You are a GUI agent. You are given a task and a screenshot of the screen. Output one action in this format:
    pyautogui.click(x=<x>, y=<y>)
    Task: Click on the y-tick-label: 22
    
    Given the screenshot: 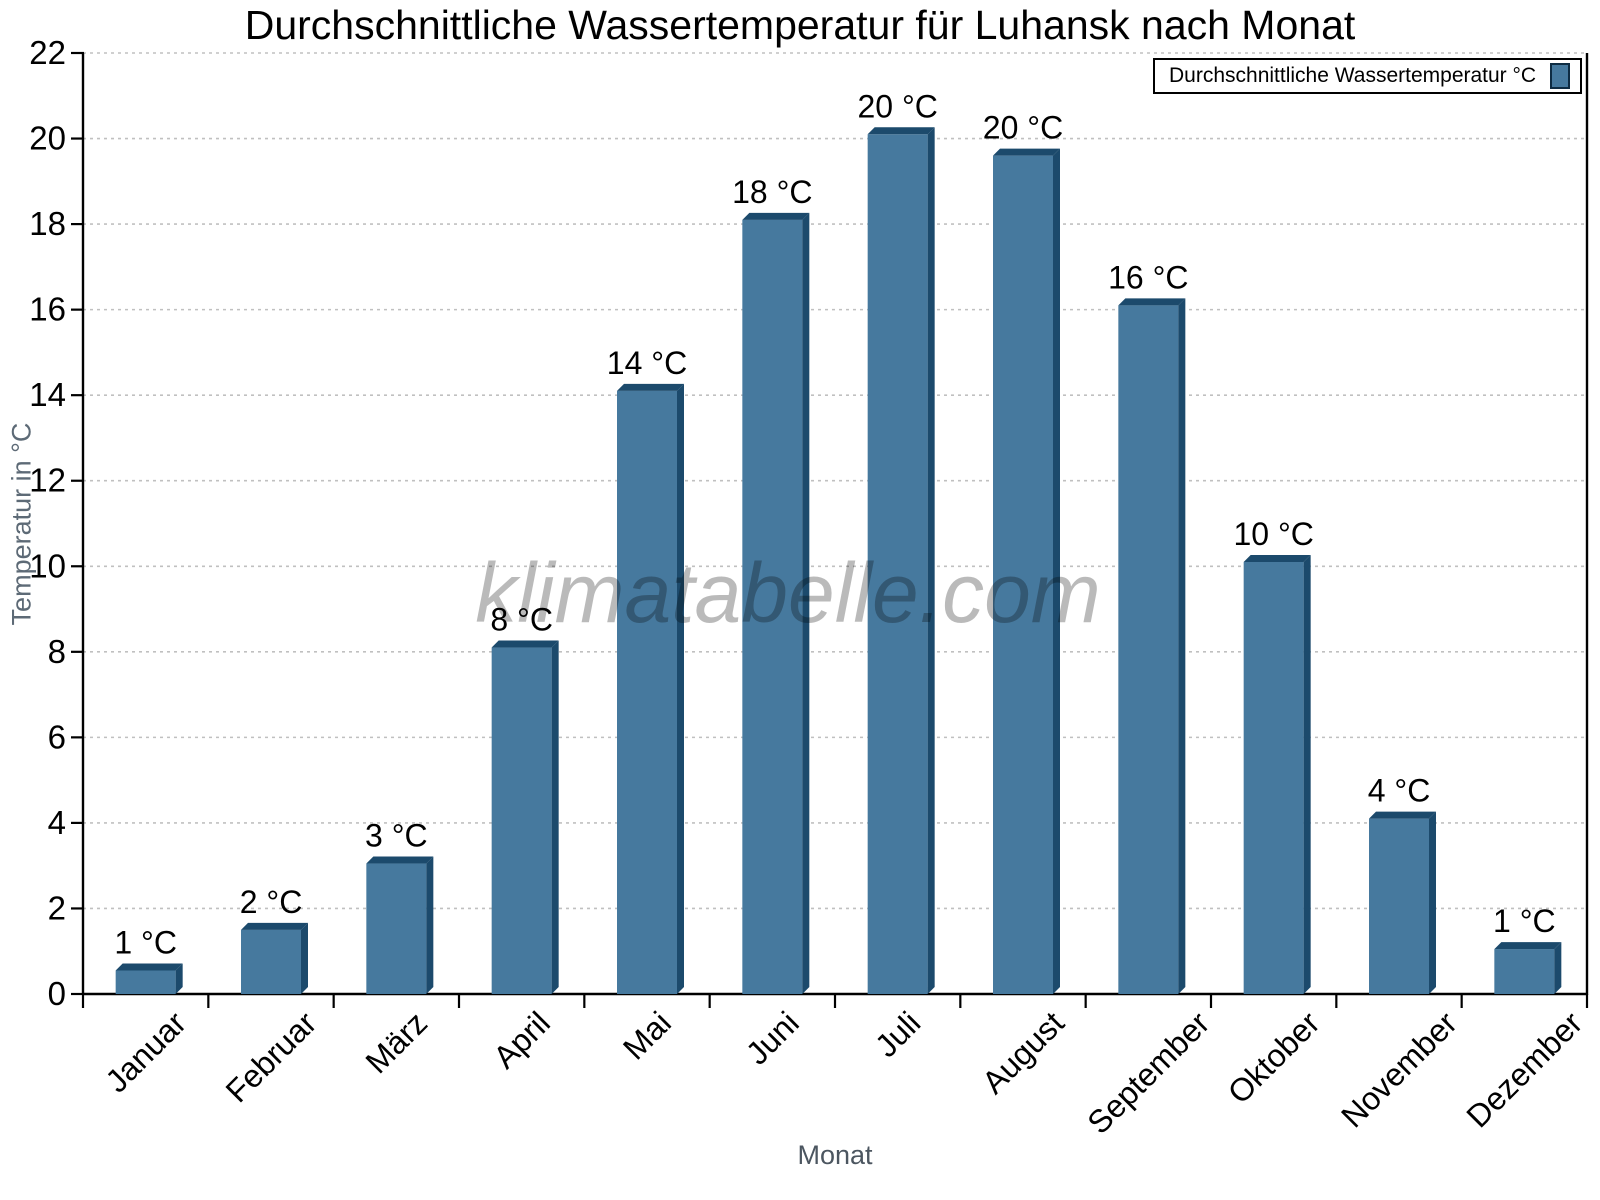 What is the action you would take?
    pyautogui.click(x=47, y=52)
    